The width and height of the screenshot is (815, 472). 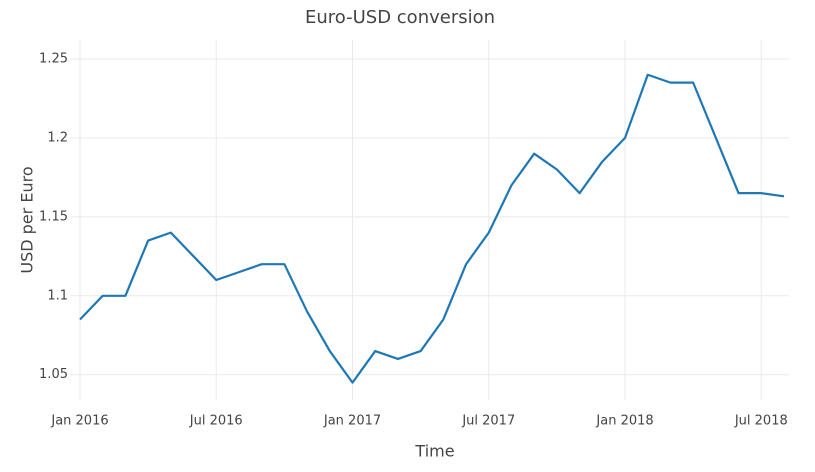 What do you see at coordinates (27, 219) in the screenshot?
I see `y-axis-title: USD per Euro` at bounding box center [27, 219].